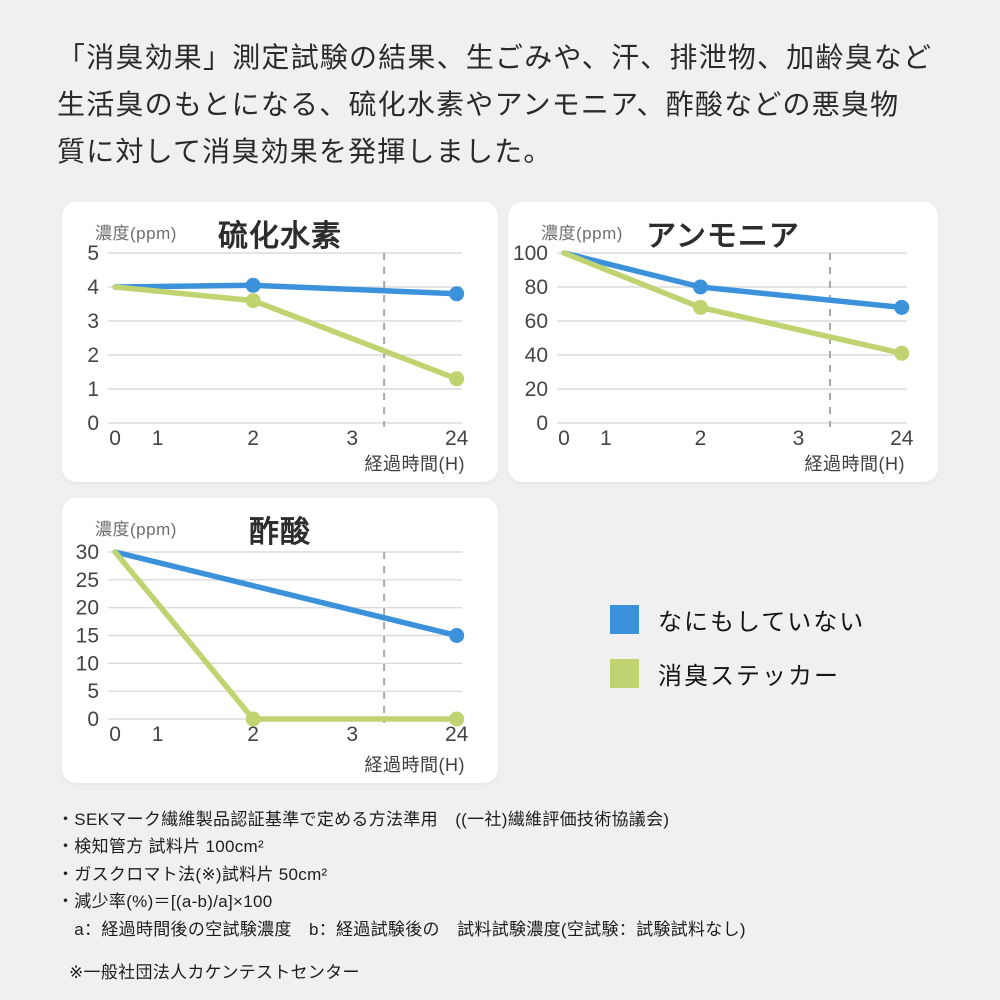 The width and height of the screenshot is (1000, 1000). Describe the element at coordinates (160, 847) in the screenshot. I see `footnote-line: ・検知管方 試料片 100cm²` at that location.